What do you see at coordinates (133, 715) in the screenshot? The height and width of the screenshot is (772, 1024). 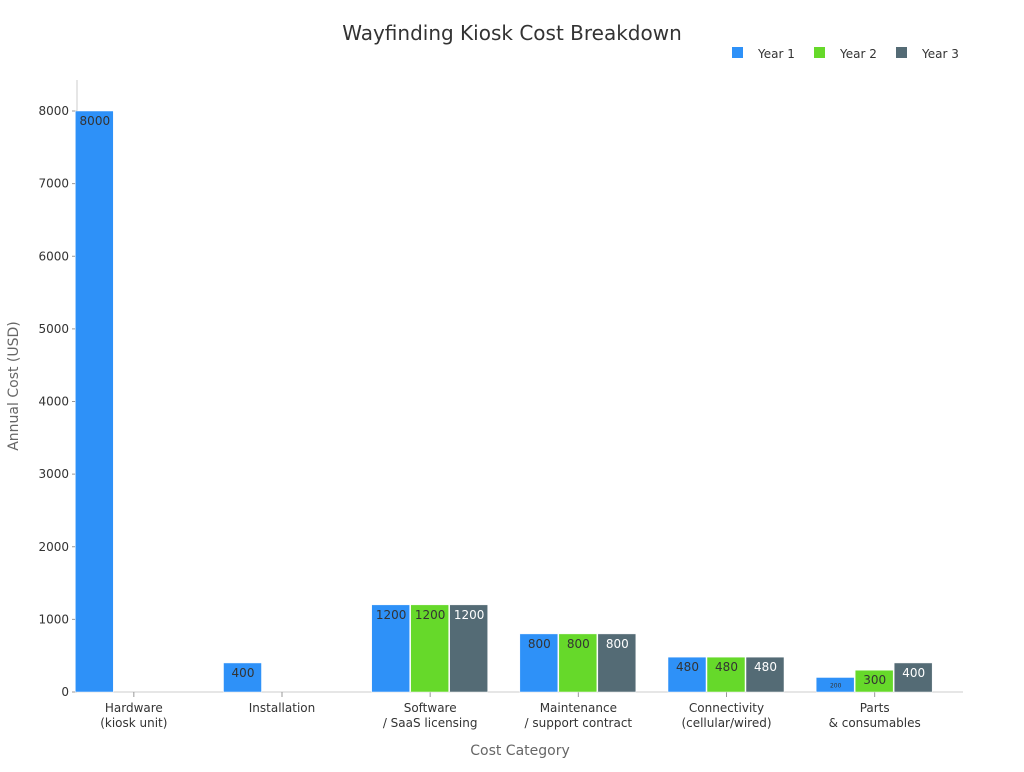 I see `x-tick-label: Hardware (kiosk unit)` at bounding box center [133, 715].